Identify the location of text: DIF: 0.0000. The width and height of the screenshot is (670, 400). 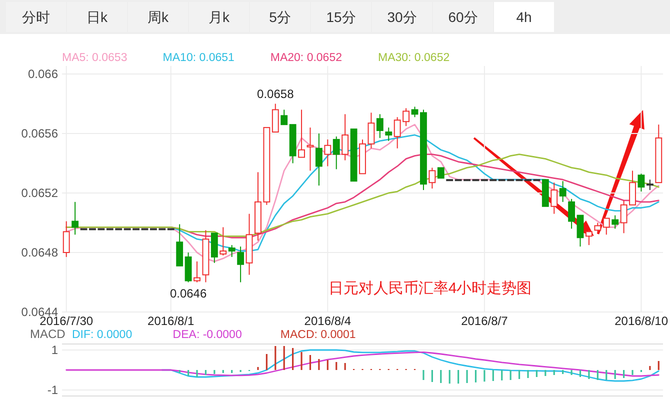
(102, 335).